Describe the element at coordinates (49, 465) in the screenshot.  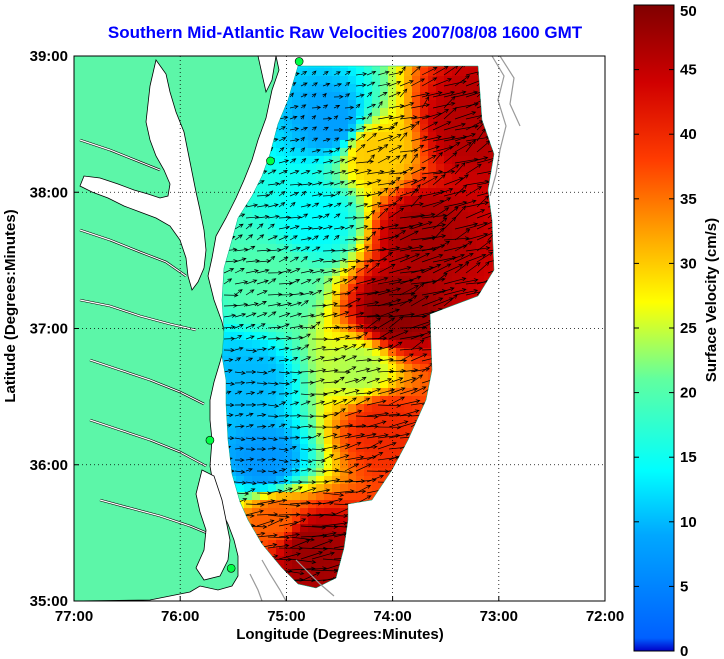
I see `y-tick-label: 36:00` at that location.